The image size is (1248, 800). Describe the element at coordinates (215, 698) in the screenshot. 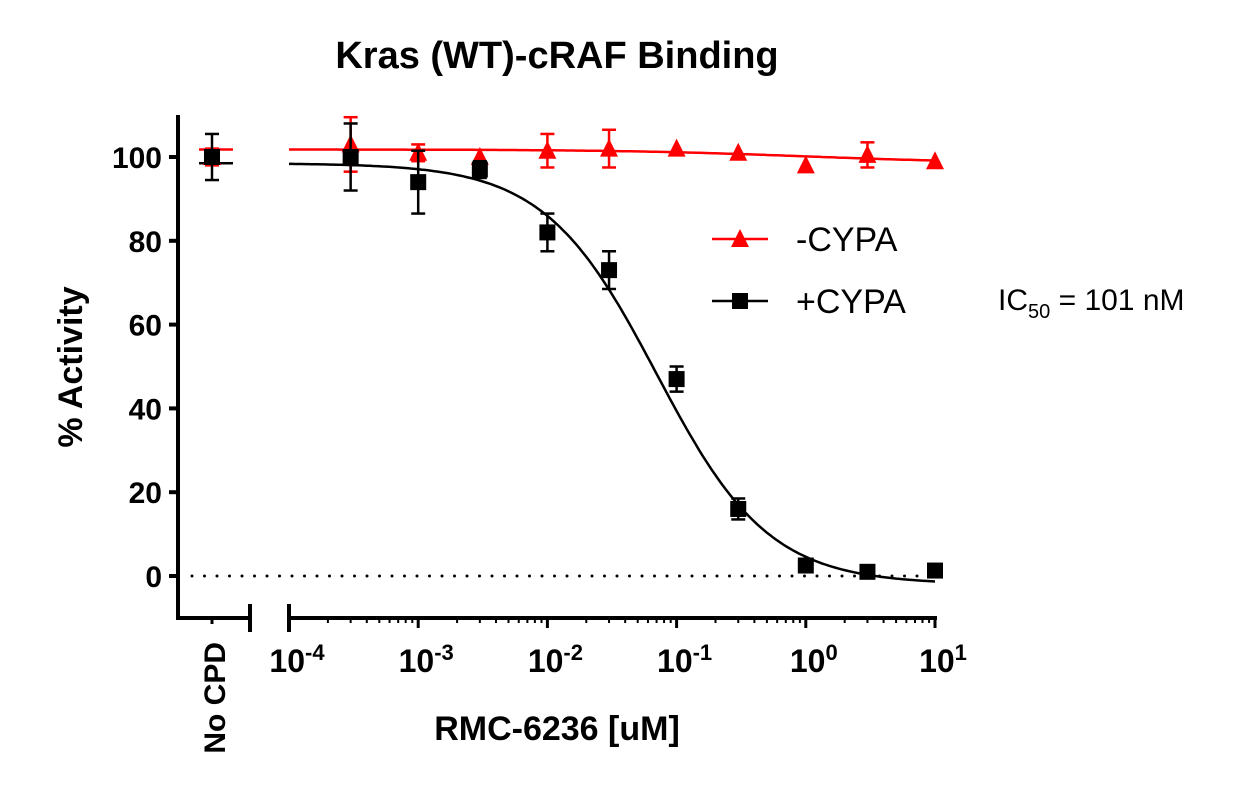

I see `control-label: No CPD` at that location.